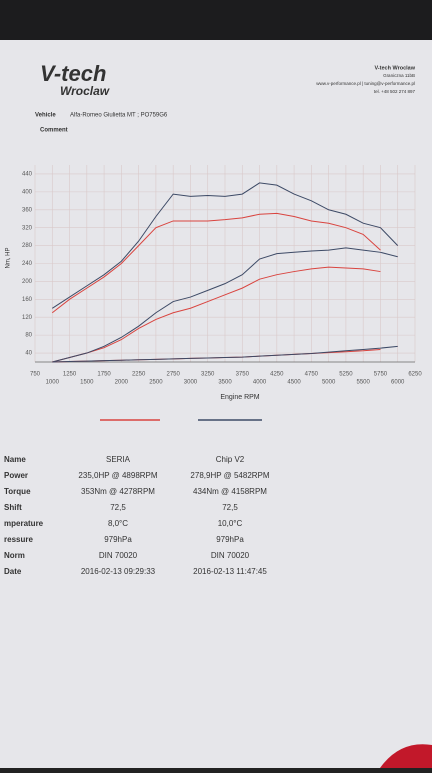  Describe the element at coordinates (230, 571) in the screenshot. I see `cell: 2016-02-13 11:47:45` at that location.